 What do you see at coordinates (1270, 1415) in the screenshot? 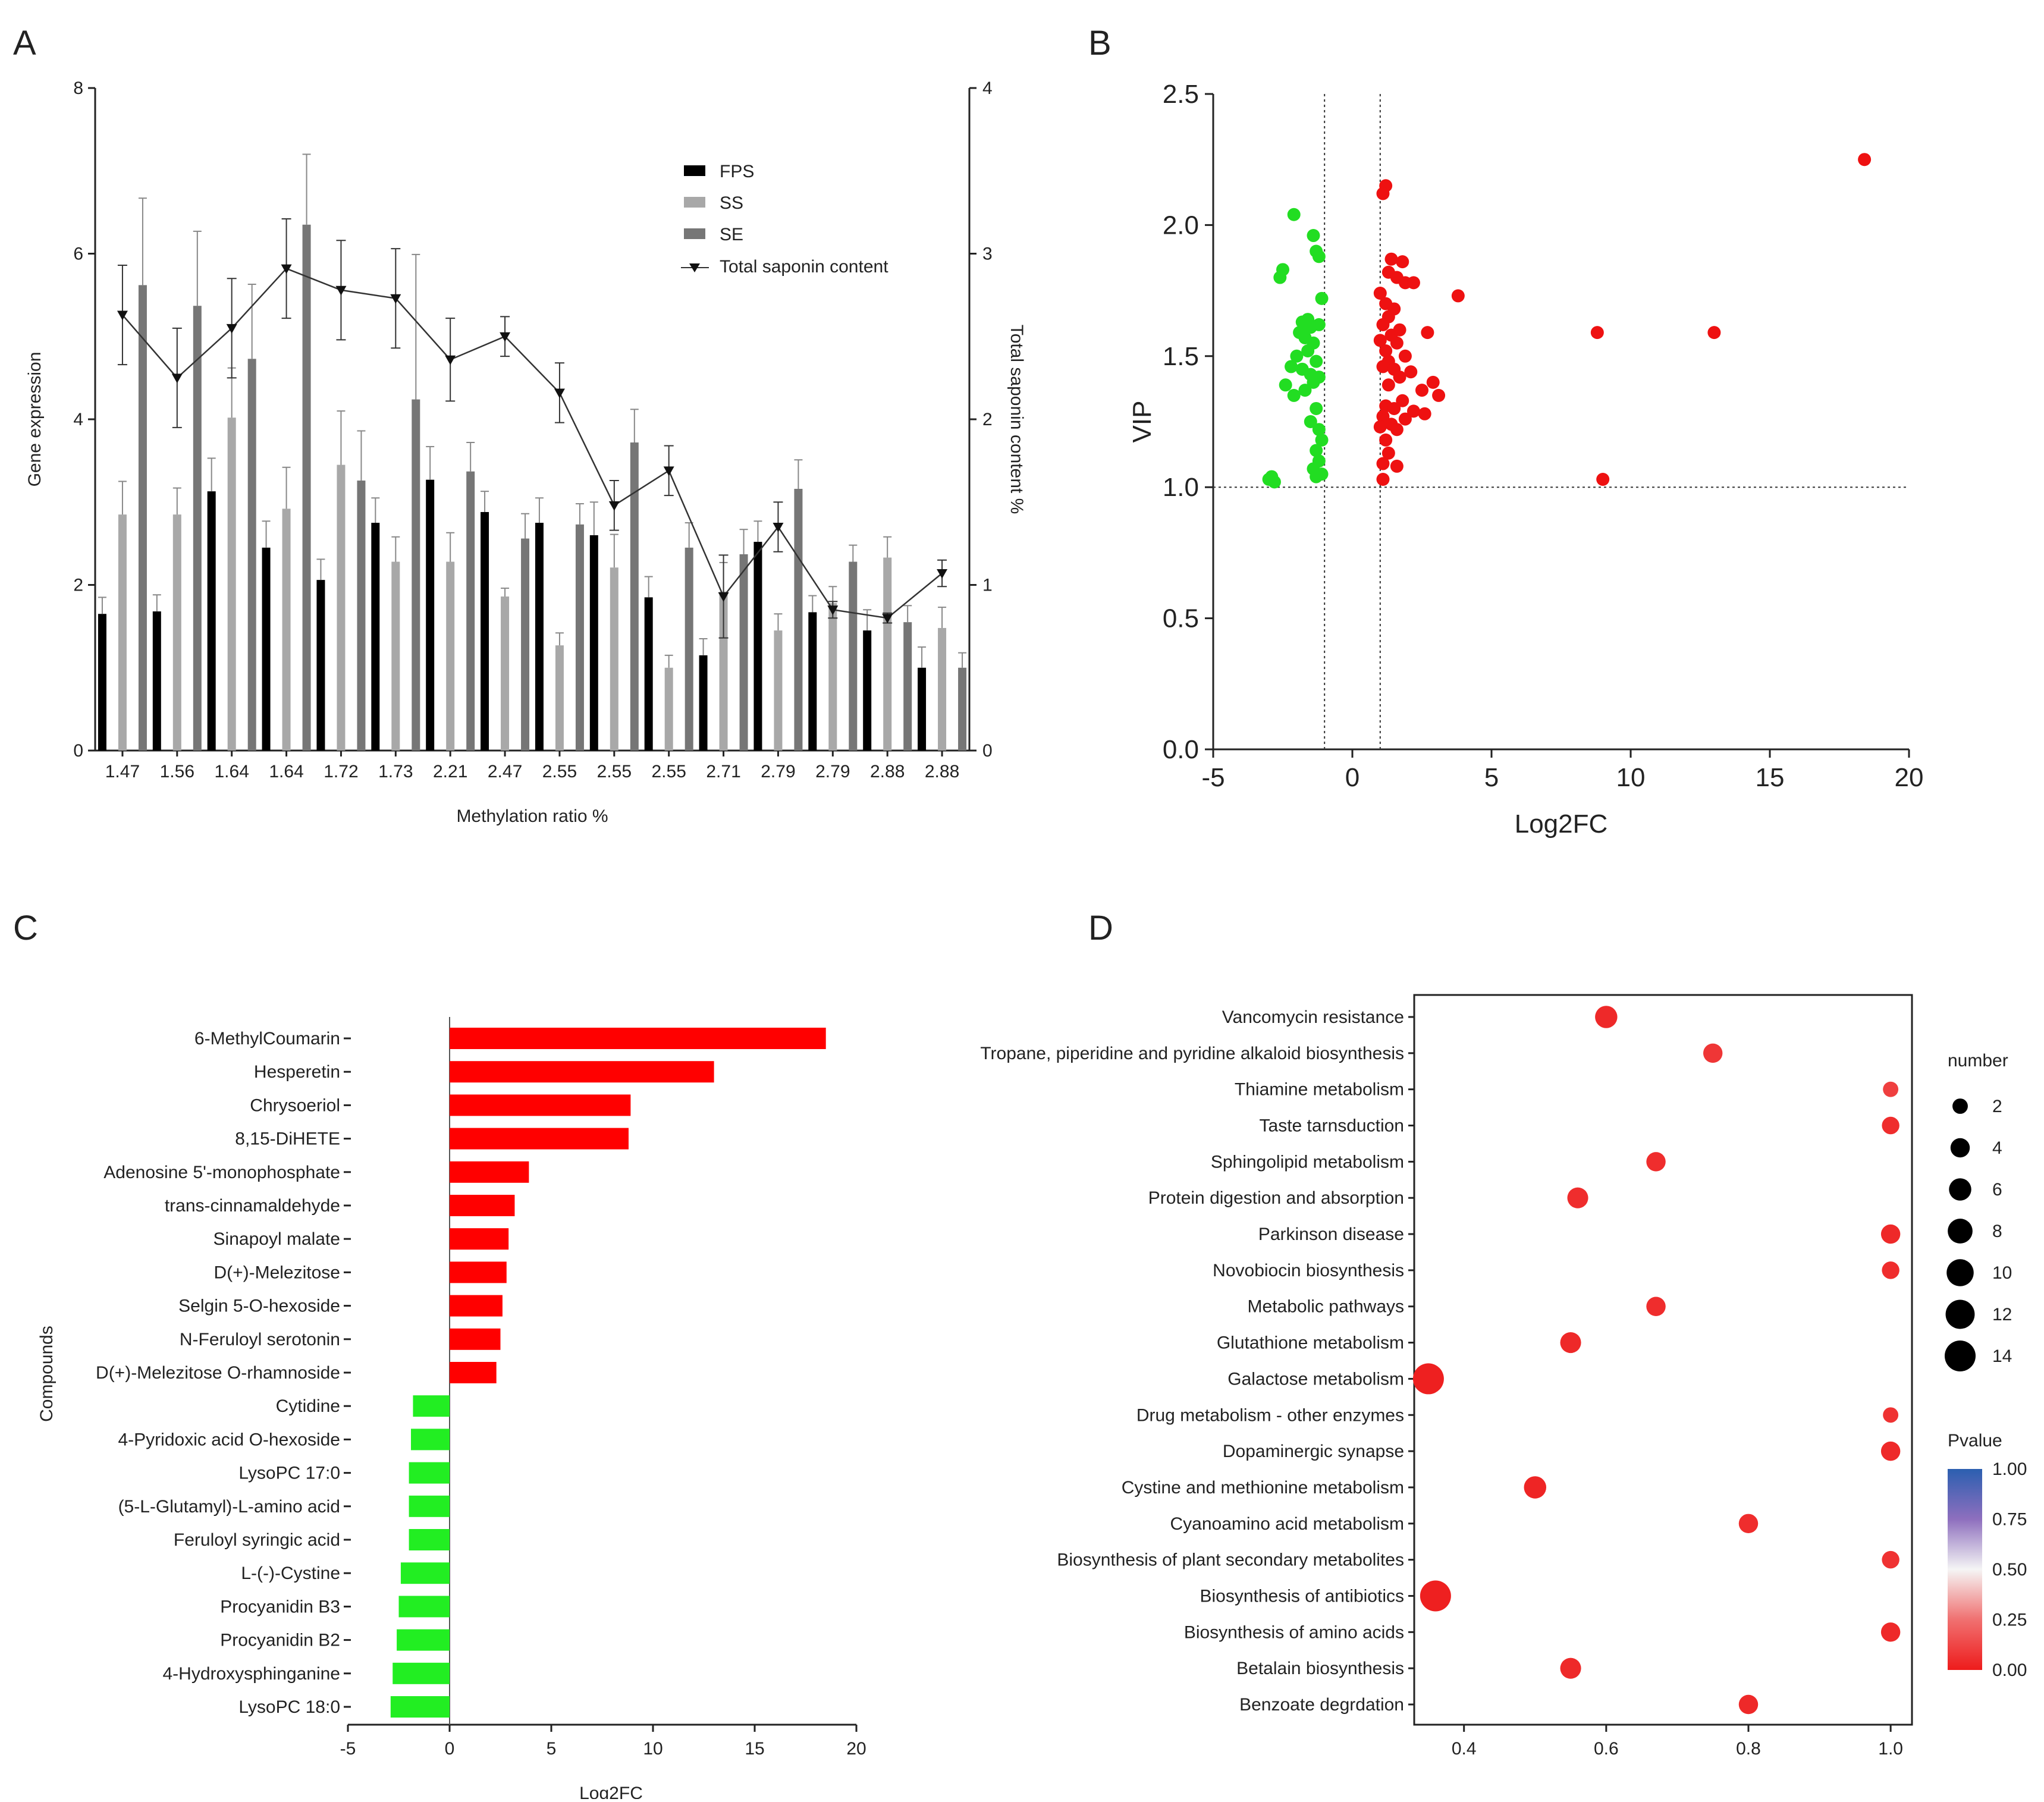
I see `d-pathway-label: Drug metabolism - other enzymes` at bounding box center [1270, 1415].